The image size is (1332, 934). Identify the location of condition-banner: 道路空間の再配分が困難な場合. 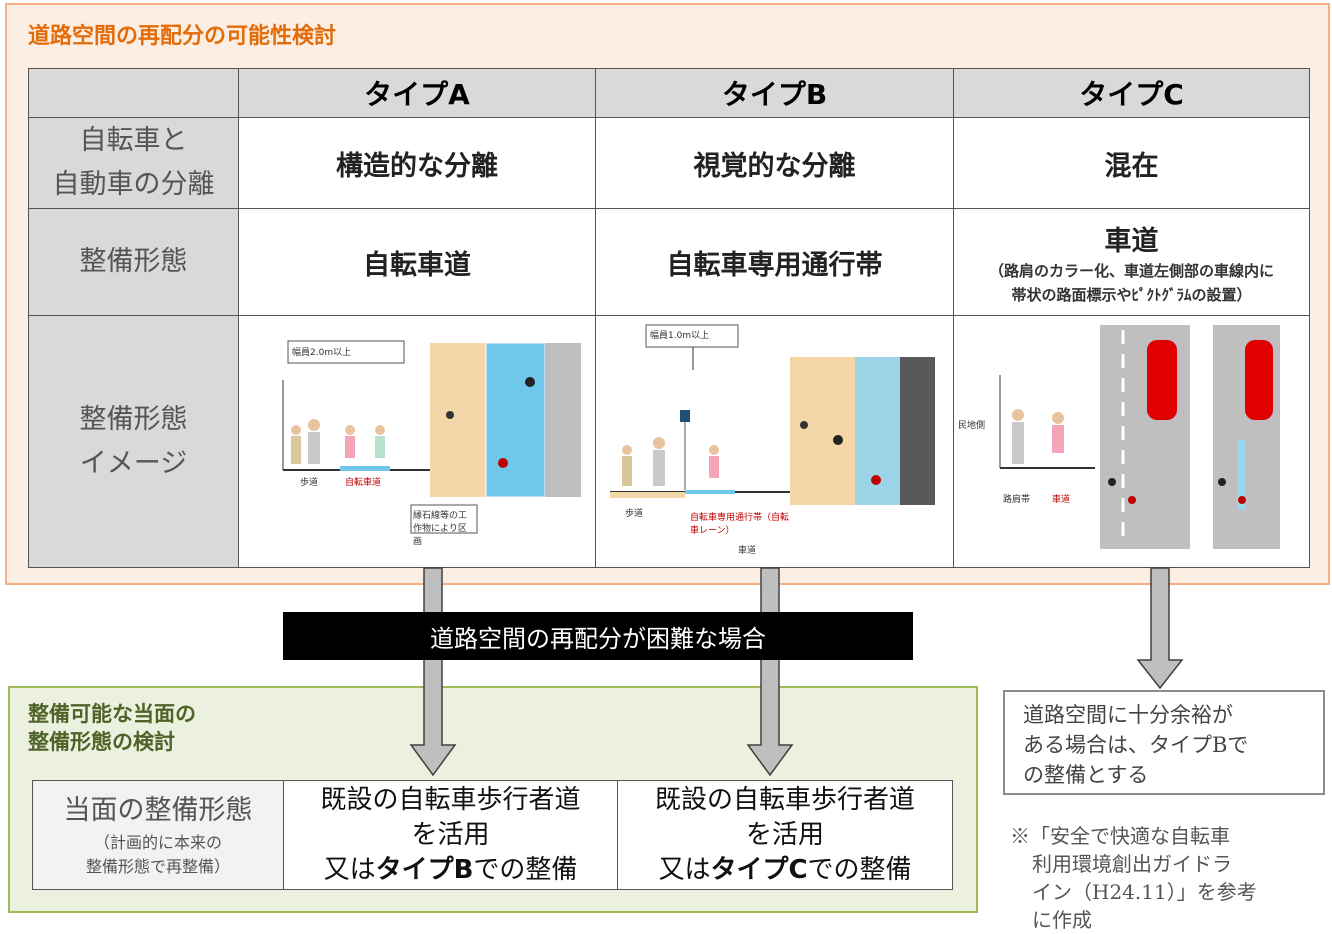
(598, 636).